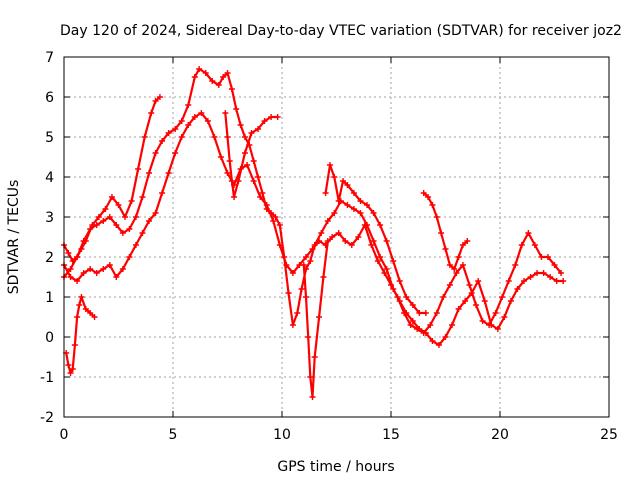 This screenshot has width=640, height=480. Describe the element at coordinates (282, 435) in the screenshot. I see `x-tick-label: 10` at that location.